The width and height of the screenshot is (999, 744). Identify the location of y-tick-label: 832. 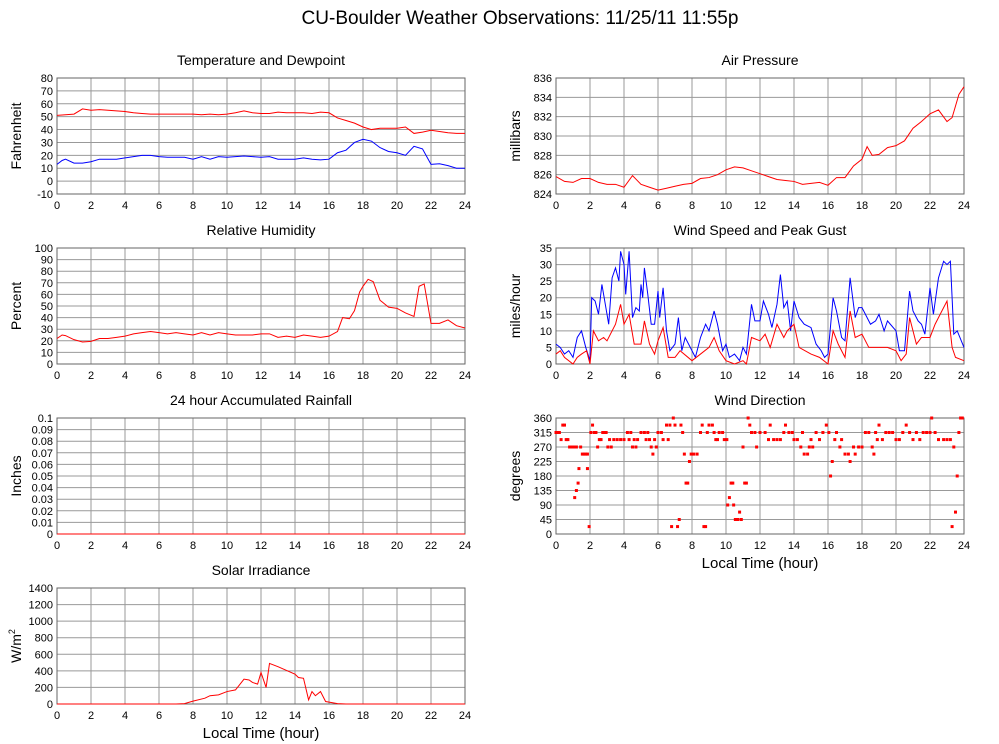
(543, 118).